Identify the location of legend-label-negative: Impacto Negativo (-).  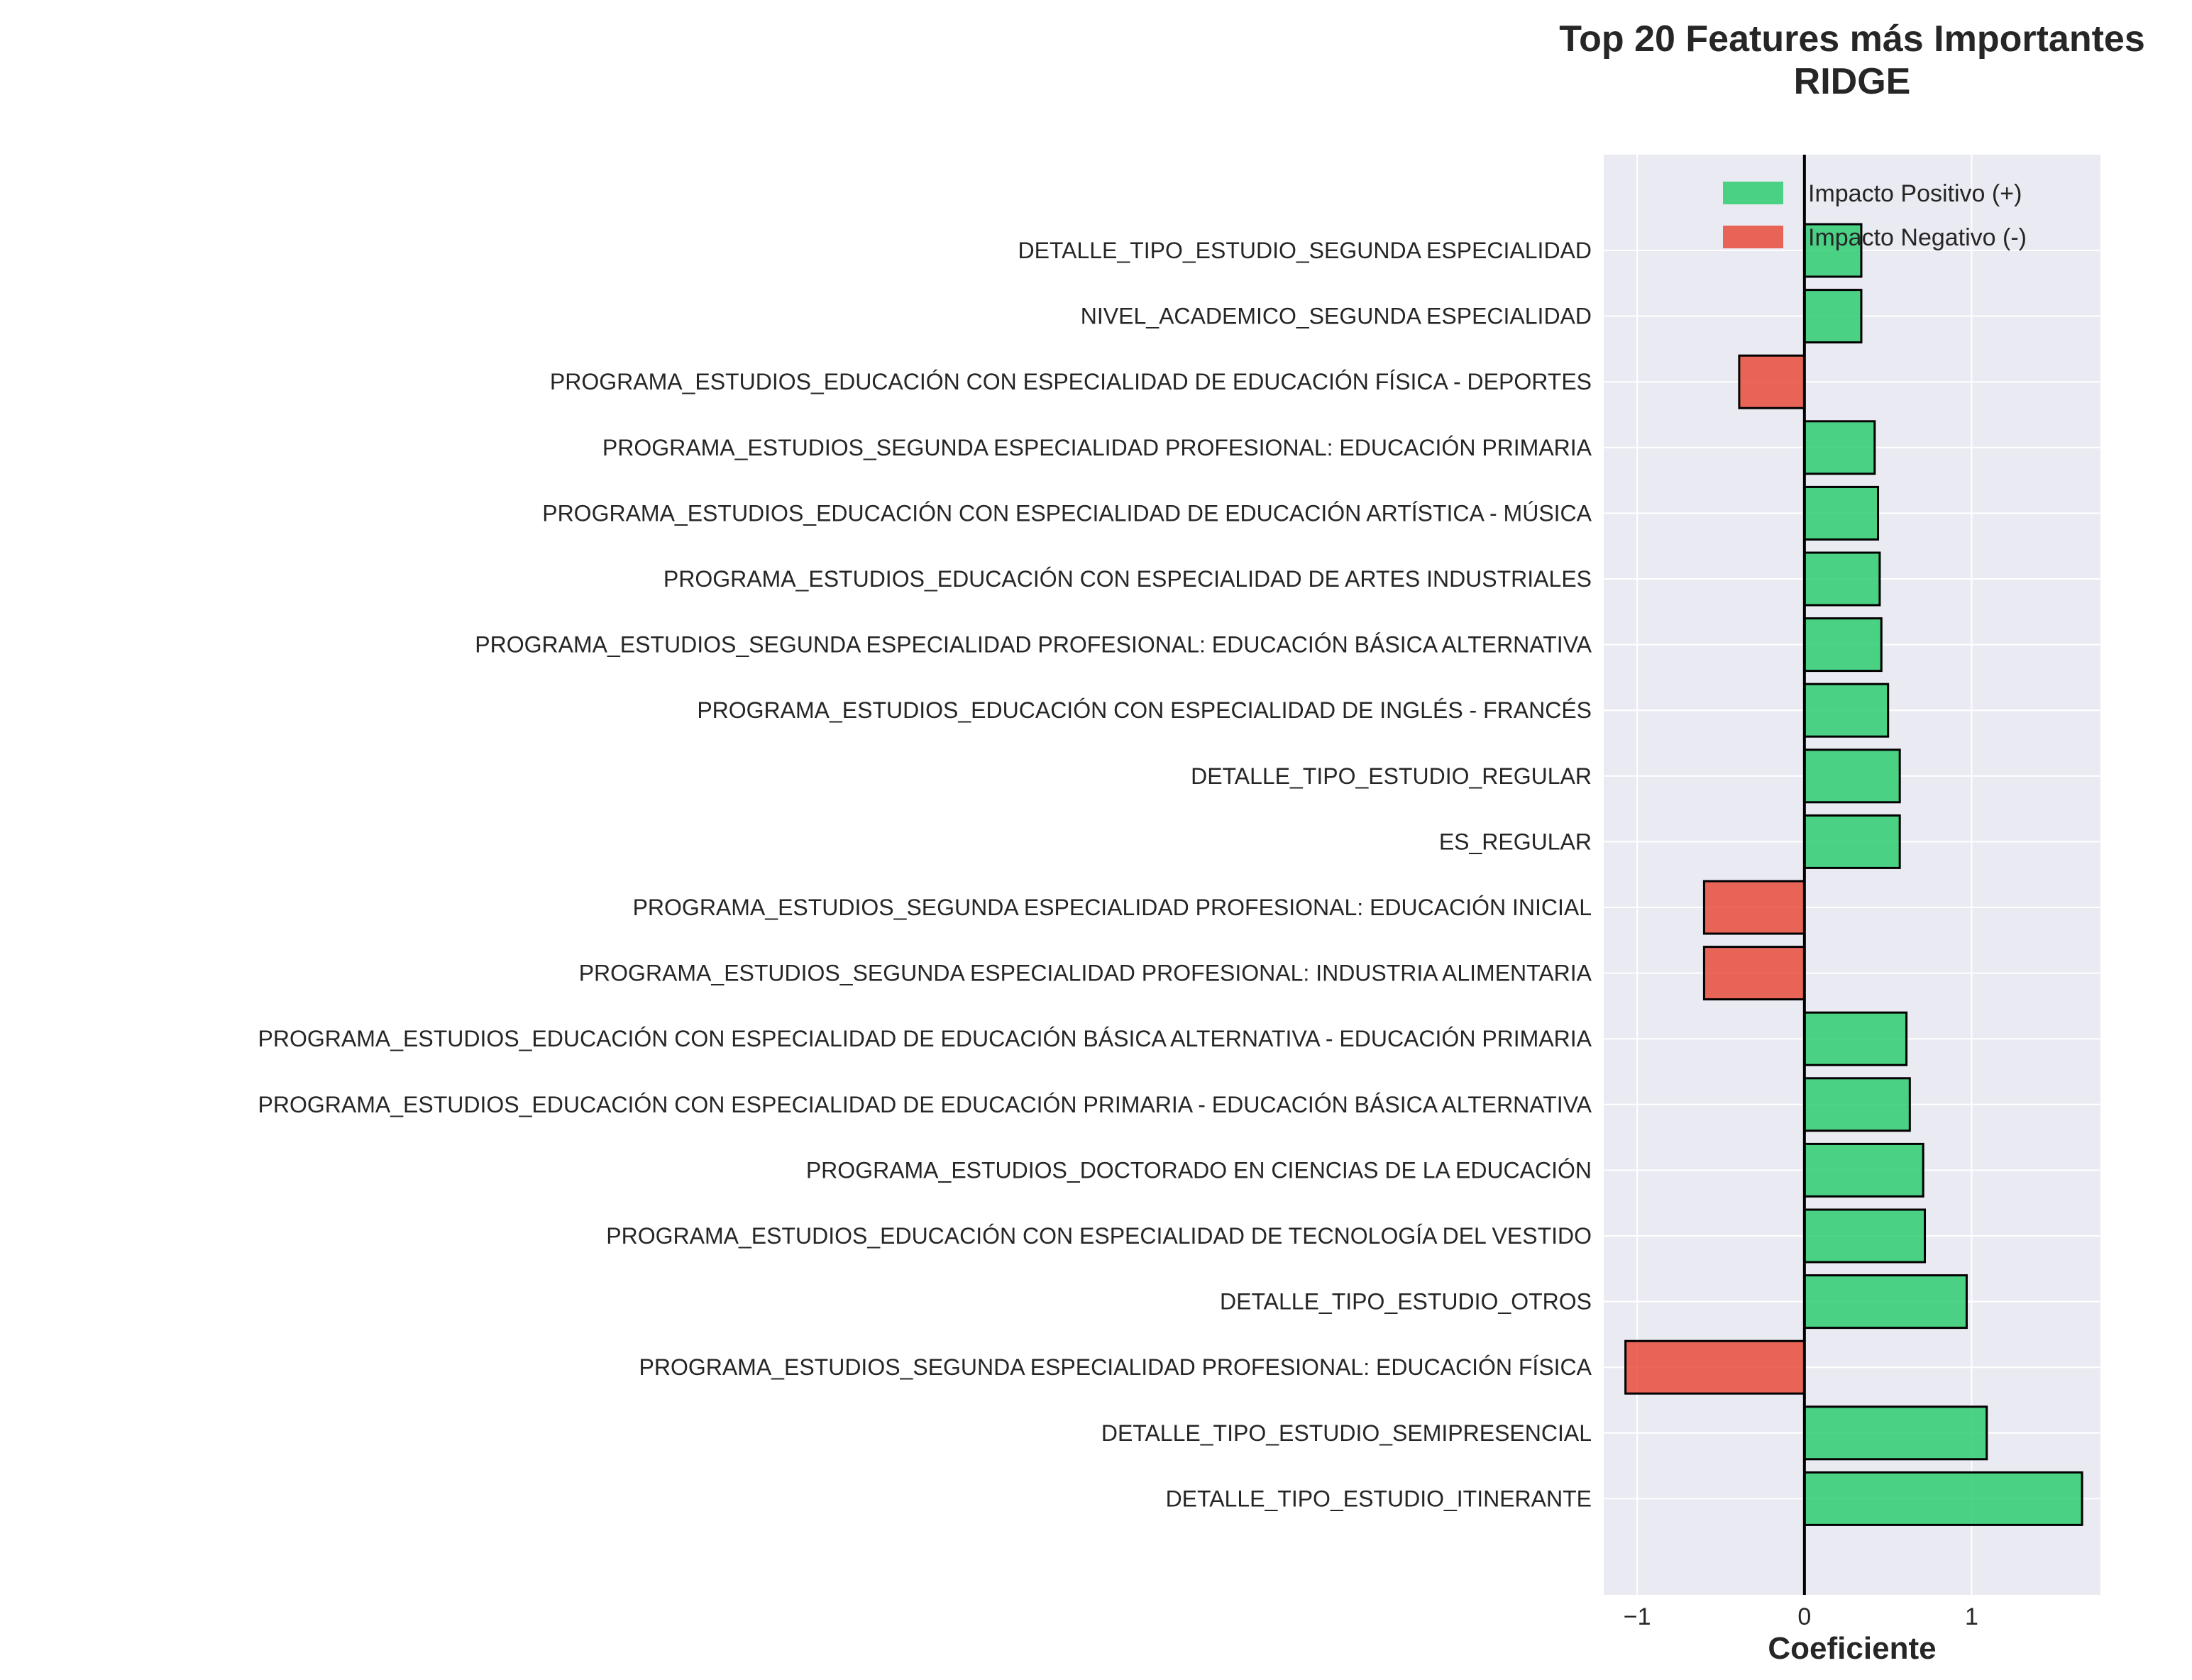
(1918, 237).